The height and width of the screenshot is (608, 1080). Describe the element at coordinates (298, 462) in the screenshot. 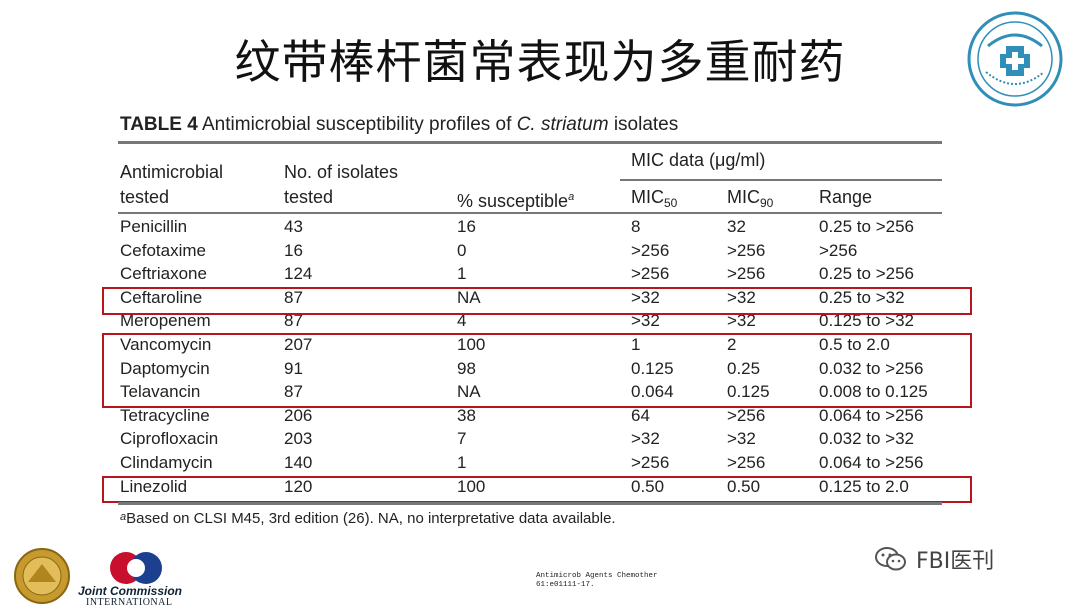

I see `cell-isolates: 140` at that location.